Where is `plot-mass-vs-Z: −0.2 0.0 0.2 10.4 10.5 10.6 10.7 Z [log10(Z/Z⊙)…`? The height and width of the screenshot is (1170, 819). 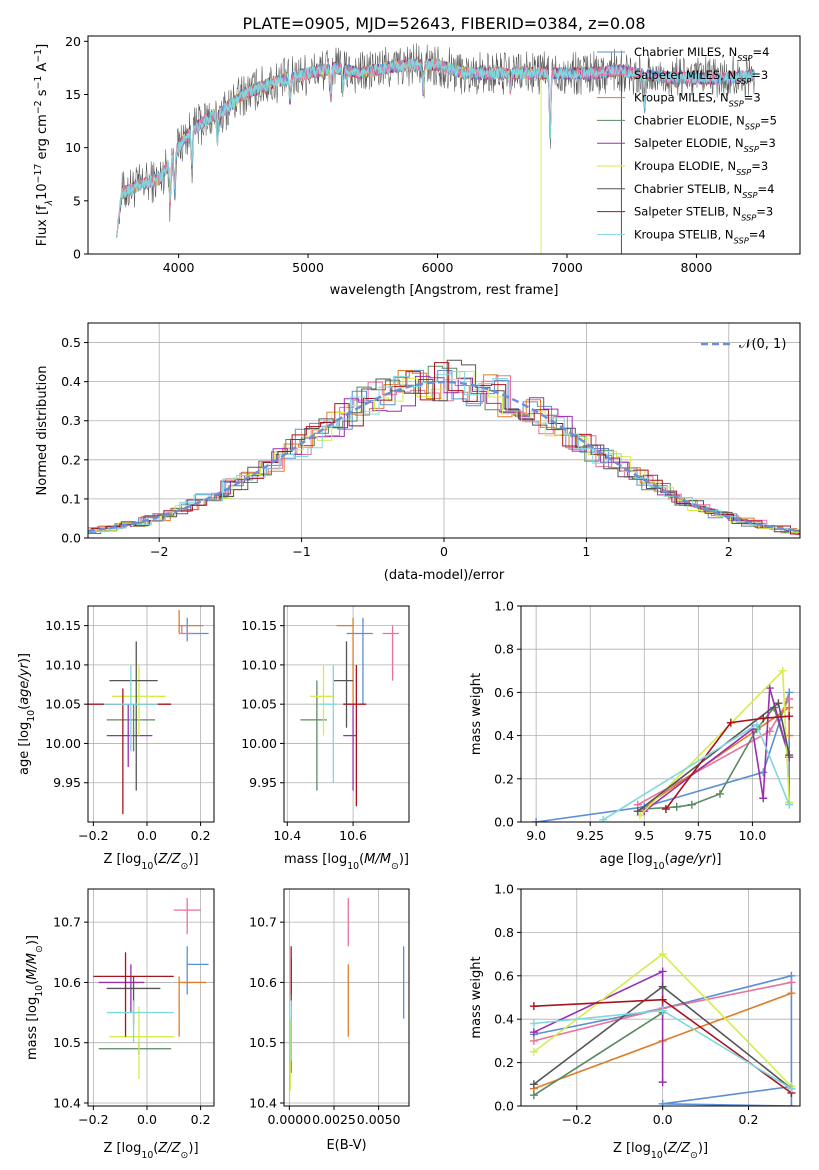
plot-mass-vs-Z: −0.2 0.0 0.2 10.4 10.5 10.6 10.7 Z [log10(Z/Z⊙)… is located at coordinates (120, 1024).